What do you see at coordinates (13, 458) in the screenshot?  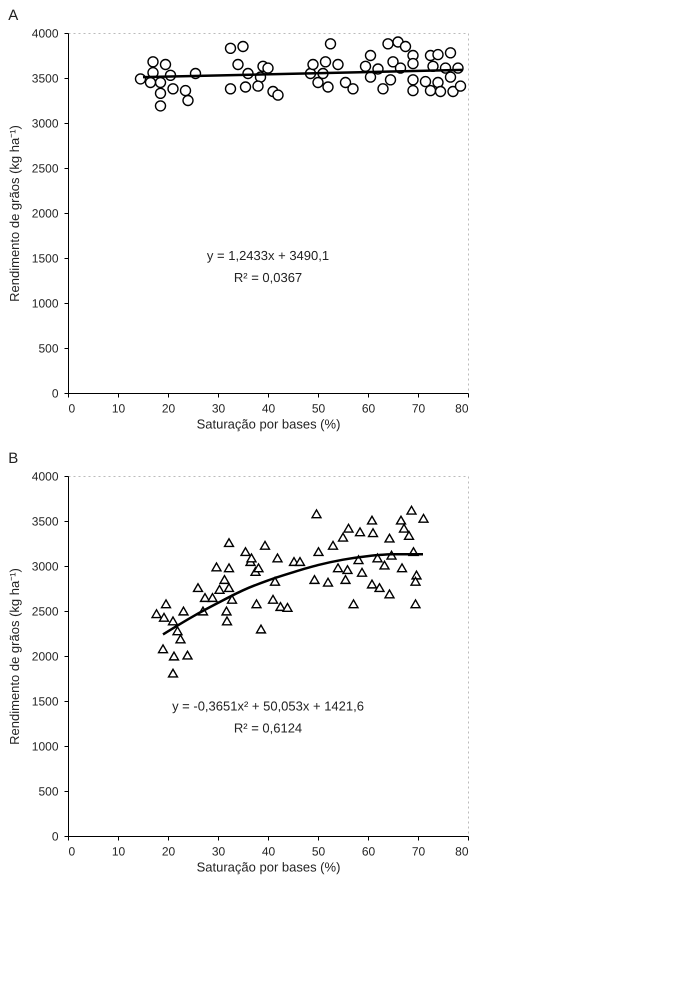 I see `chart-title: B` at bounding box center [13, 458].